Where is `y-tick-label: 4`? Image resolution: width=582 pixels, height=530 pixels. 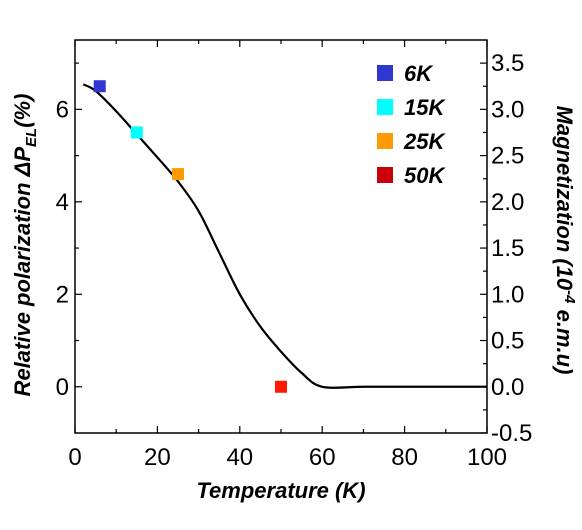
y-tick-label: 4 is located at coordinates (62, 202).